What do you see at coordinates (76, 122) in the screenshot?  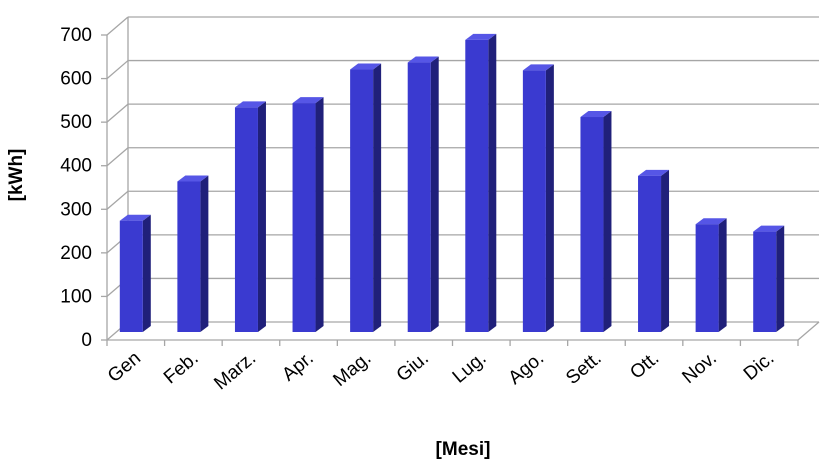 I see `y-tick-label: 500` at bounding box center [76, 122].